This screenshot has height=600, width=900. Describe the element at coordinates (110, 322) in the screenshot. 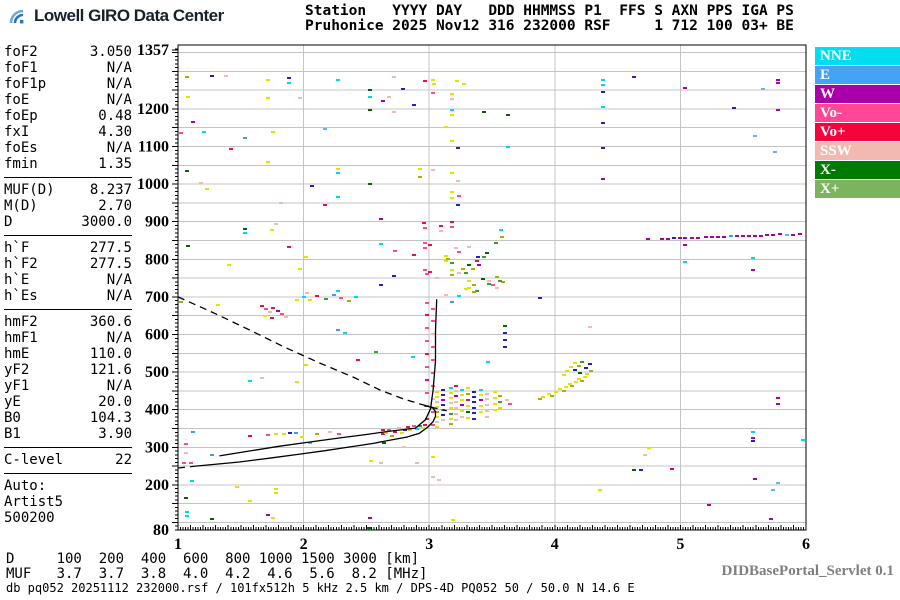

I see `param-value: 360.6` at that location.